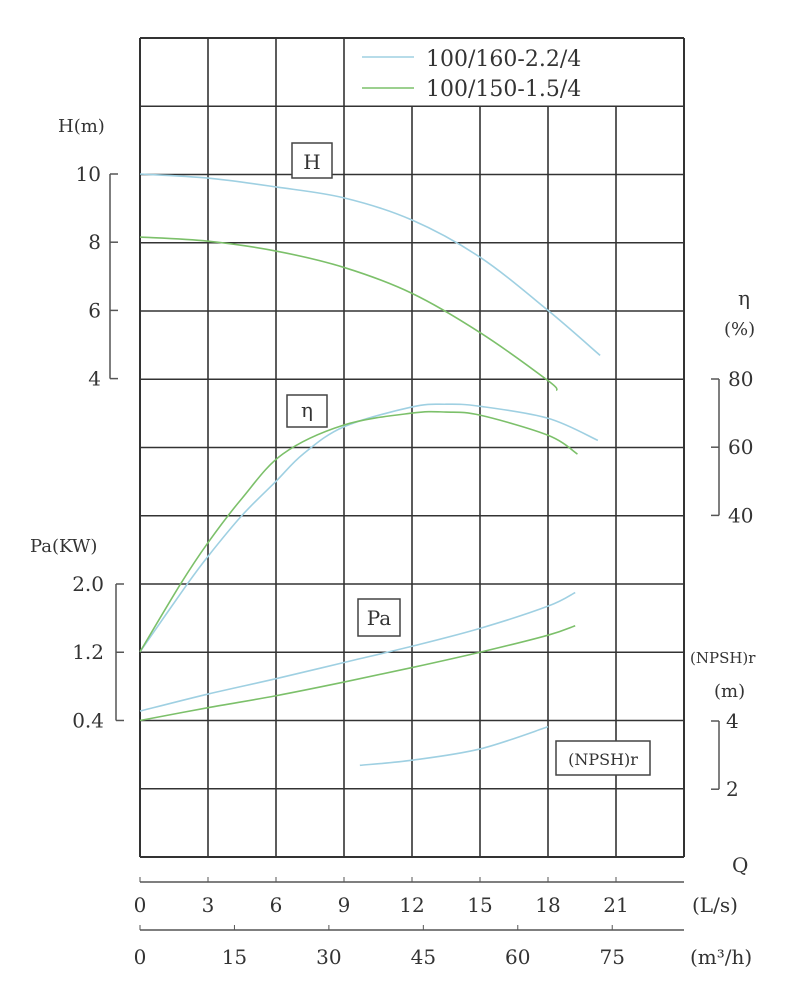 The height and width of the screenshot is (1000, 812). What do you see at coordinates (208, 905) in the screenshot?
I see `q-ls-tick-label: 3` at bounding box center [208, 905].